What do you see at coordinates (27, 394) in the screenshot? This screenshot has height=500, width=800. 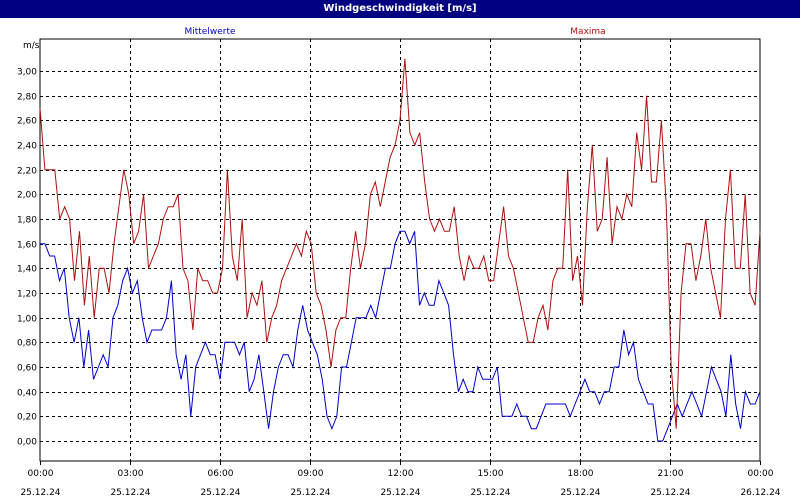 I see `y-tick-label: 0,40` at bounding box center [27, 394].